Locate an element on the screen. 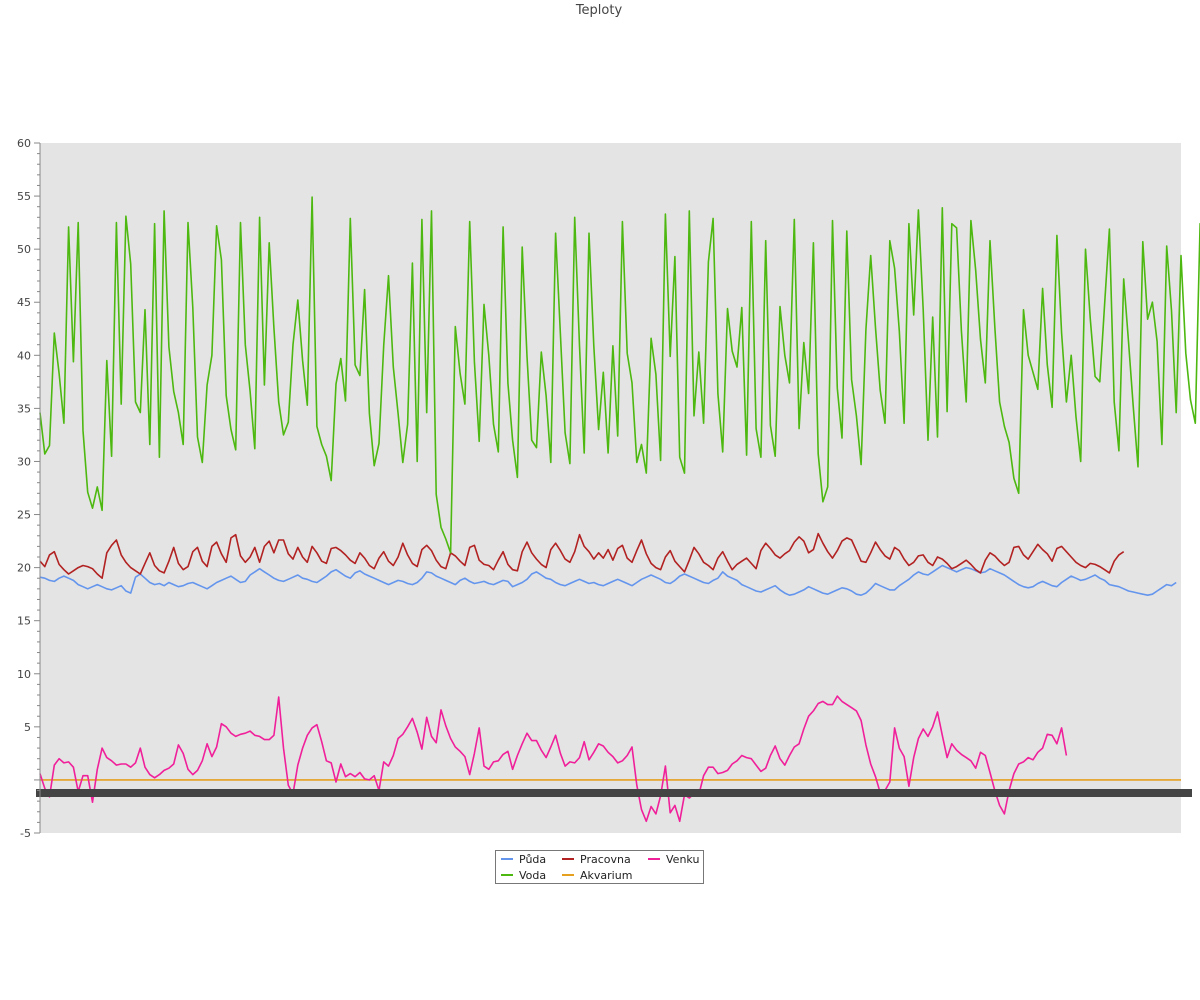 The width and height of the screenshot is (1200, 1000). legend-swatch-puda is located at coordinates (507, 859).